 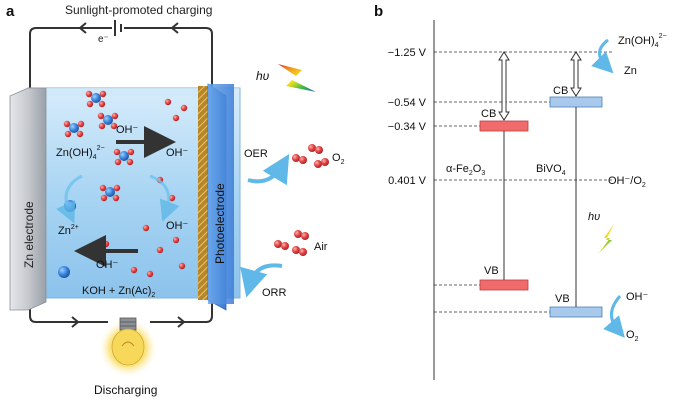 What do you see at coordinates (504, 86) in the screenshot?
I see `fe2o3-double-arrow` at bounding box center [504, 86].